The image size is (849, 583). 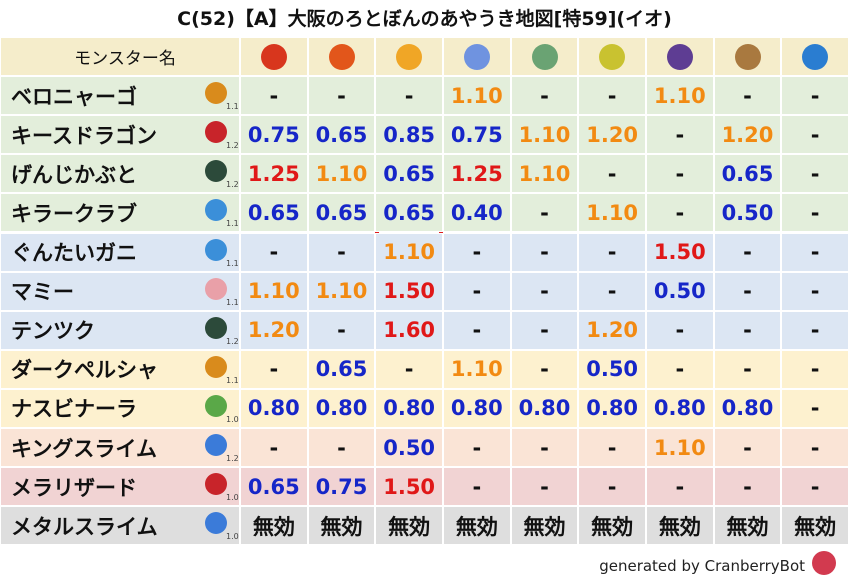 I want to click on monster-name: ベロニャーゴ, so click(x=120, y=96).